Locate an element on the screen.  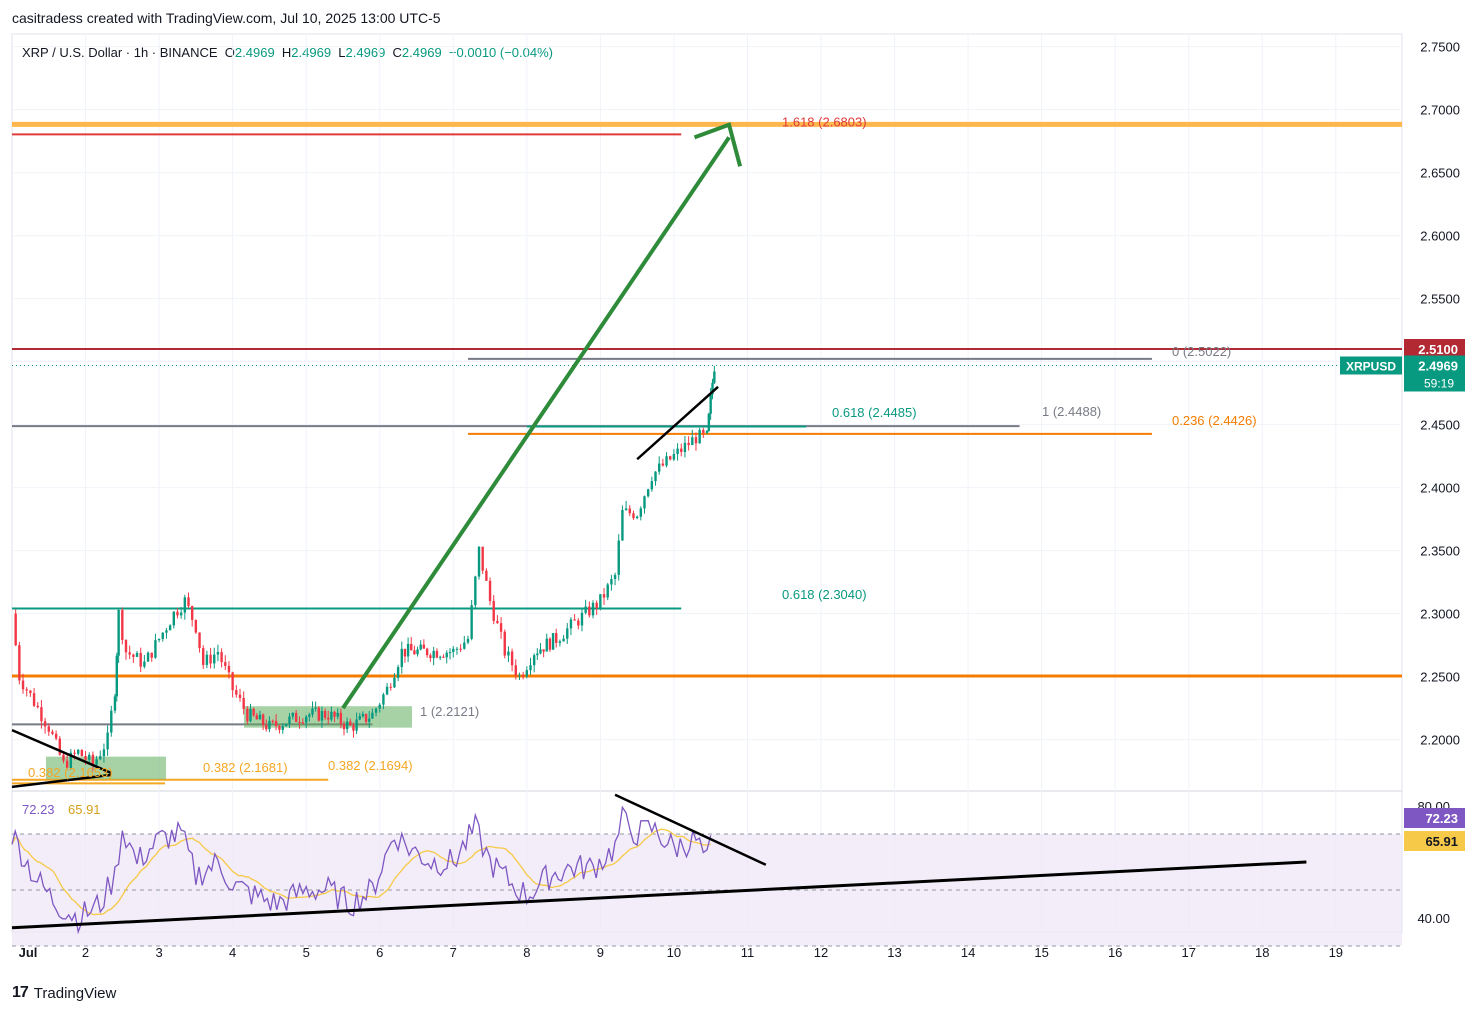
fib-annotation: 0.618 (2.3040) is located at coordinates (824, 594).